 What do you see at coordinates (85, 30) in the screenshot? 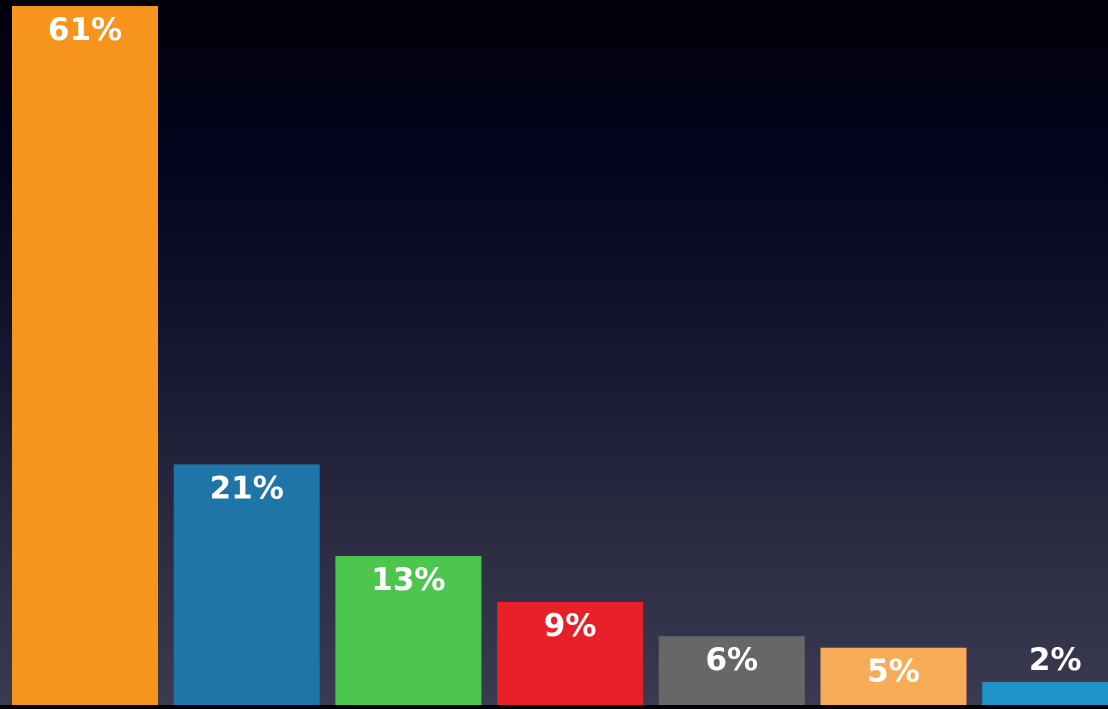
I see `bar-value-label-1: 61%` at bounding box center [85, 30].